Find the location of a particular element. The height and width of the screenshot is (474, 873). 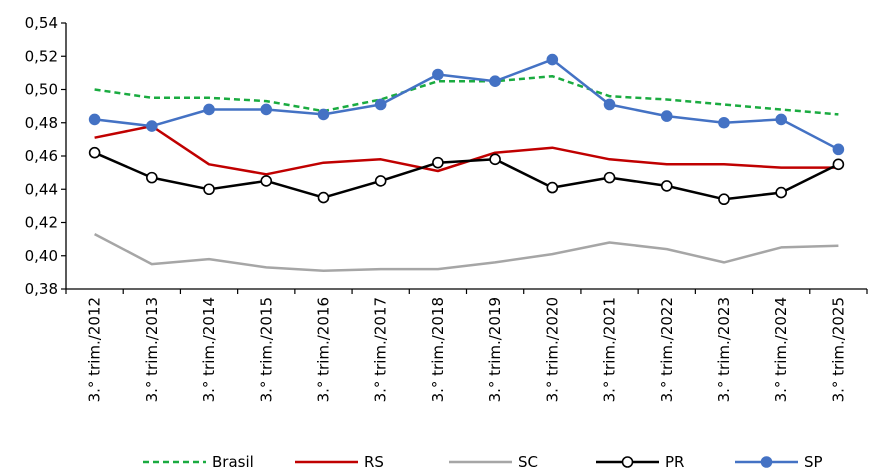

series-line-sc is located at coordinates (466, 252).